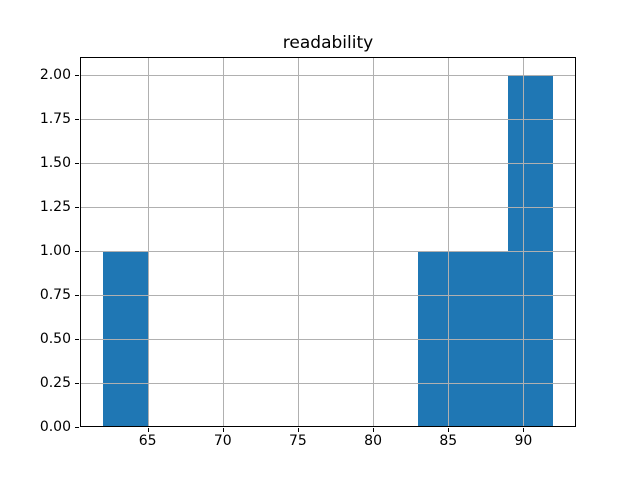 Image resolution: width=640 pixels, height=480 pixels. Describe the element at coordinates (55, 118) in the screenshot. I see `y-tick-label: 1.75` at that location.